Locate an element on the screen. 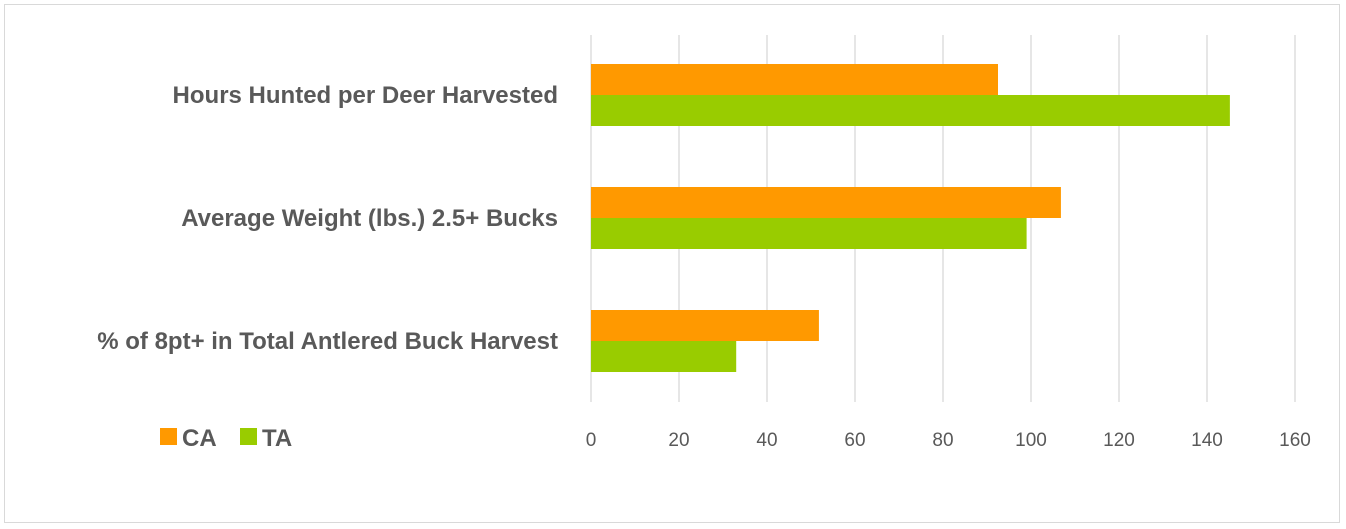 The width and height of the screenshot is (1346, 529). x-tick-label-40: 40 is located at coordinates (766, 440).